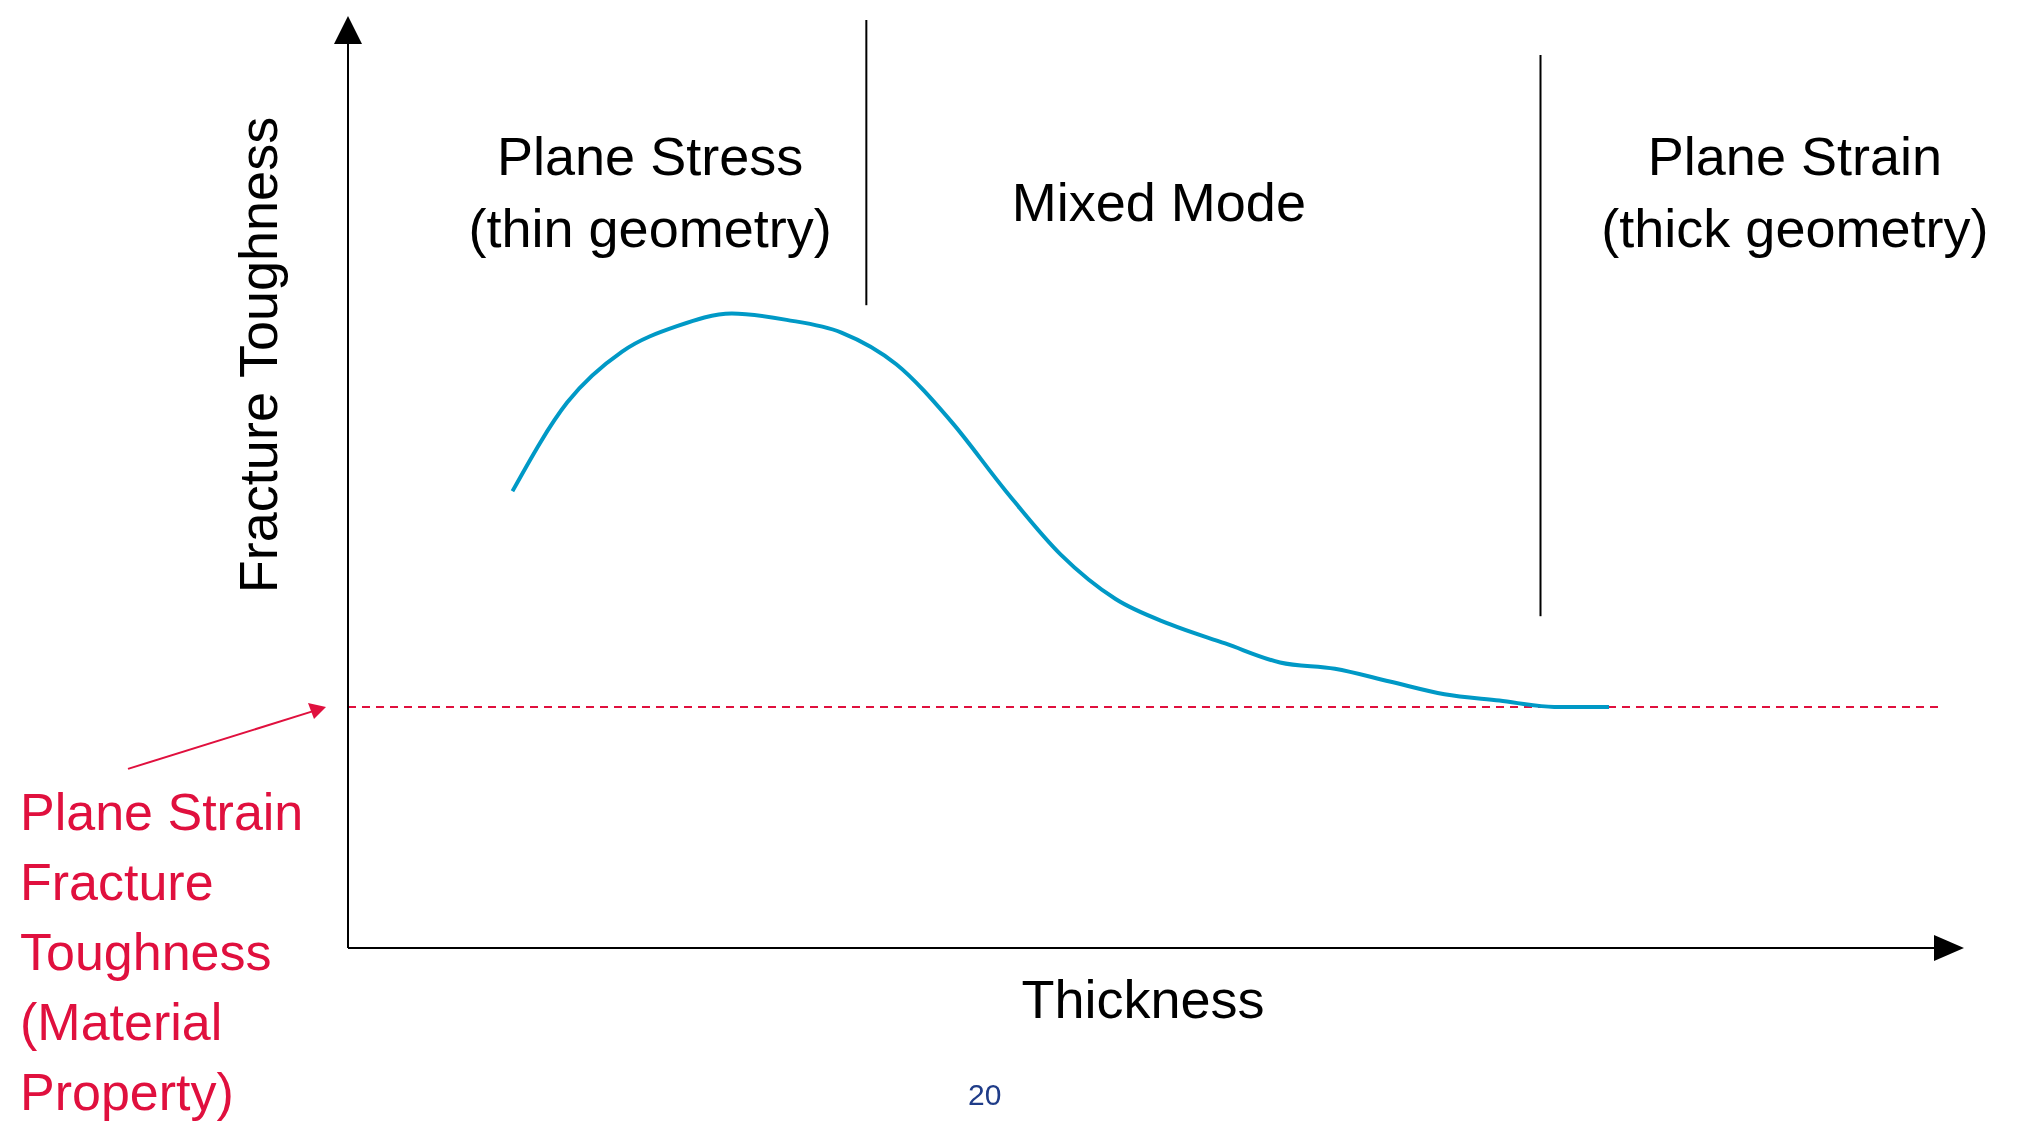 The width and height of the screenshot is (2033, 1133). Describe the element at coordinates (985, 1095) in the screenshot. I see `text: 20` at that location.